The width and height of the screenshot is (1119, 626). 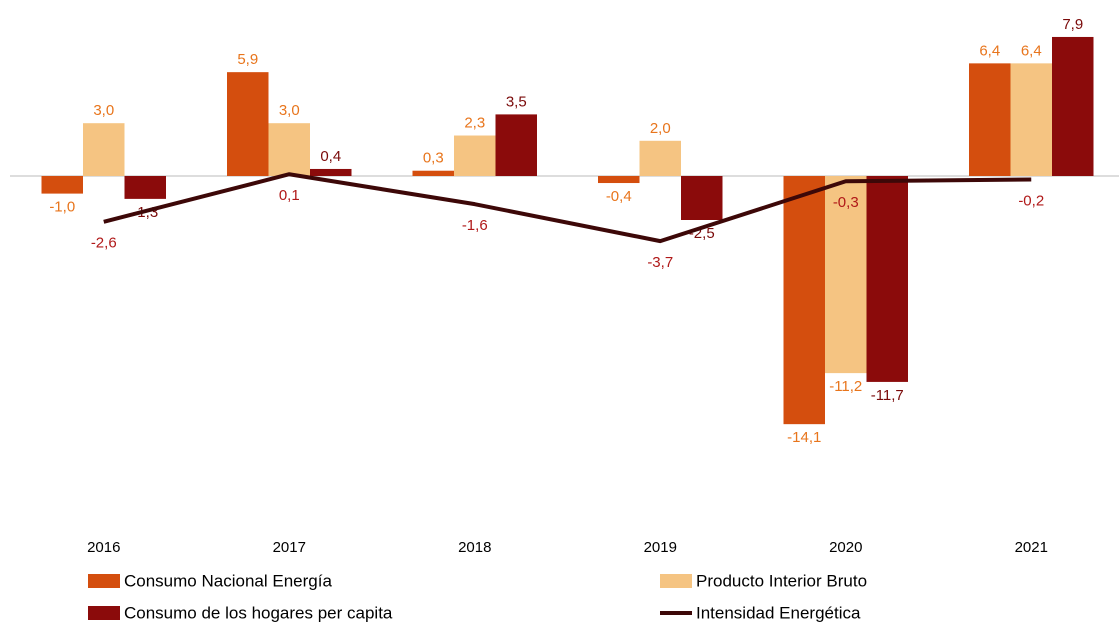 What do you see at coordinates (474, 547) in the screenshot?
I see `x-tick-label: 2018` at bounding box center [474, 547].